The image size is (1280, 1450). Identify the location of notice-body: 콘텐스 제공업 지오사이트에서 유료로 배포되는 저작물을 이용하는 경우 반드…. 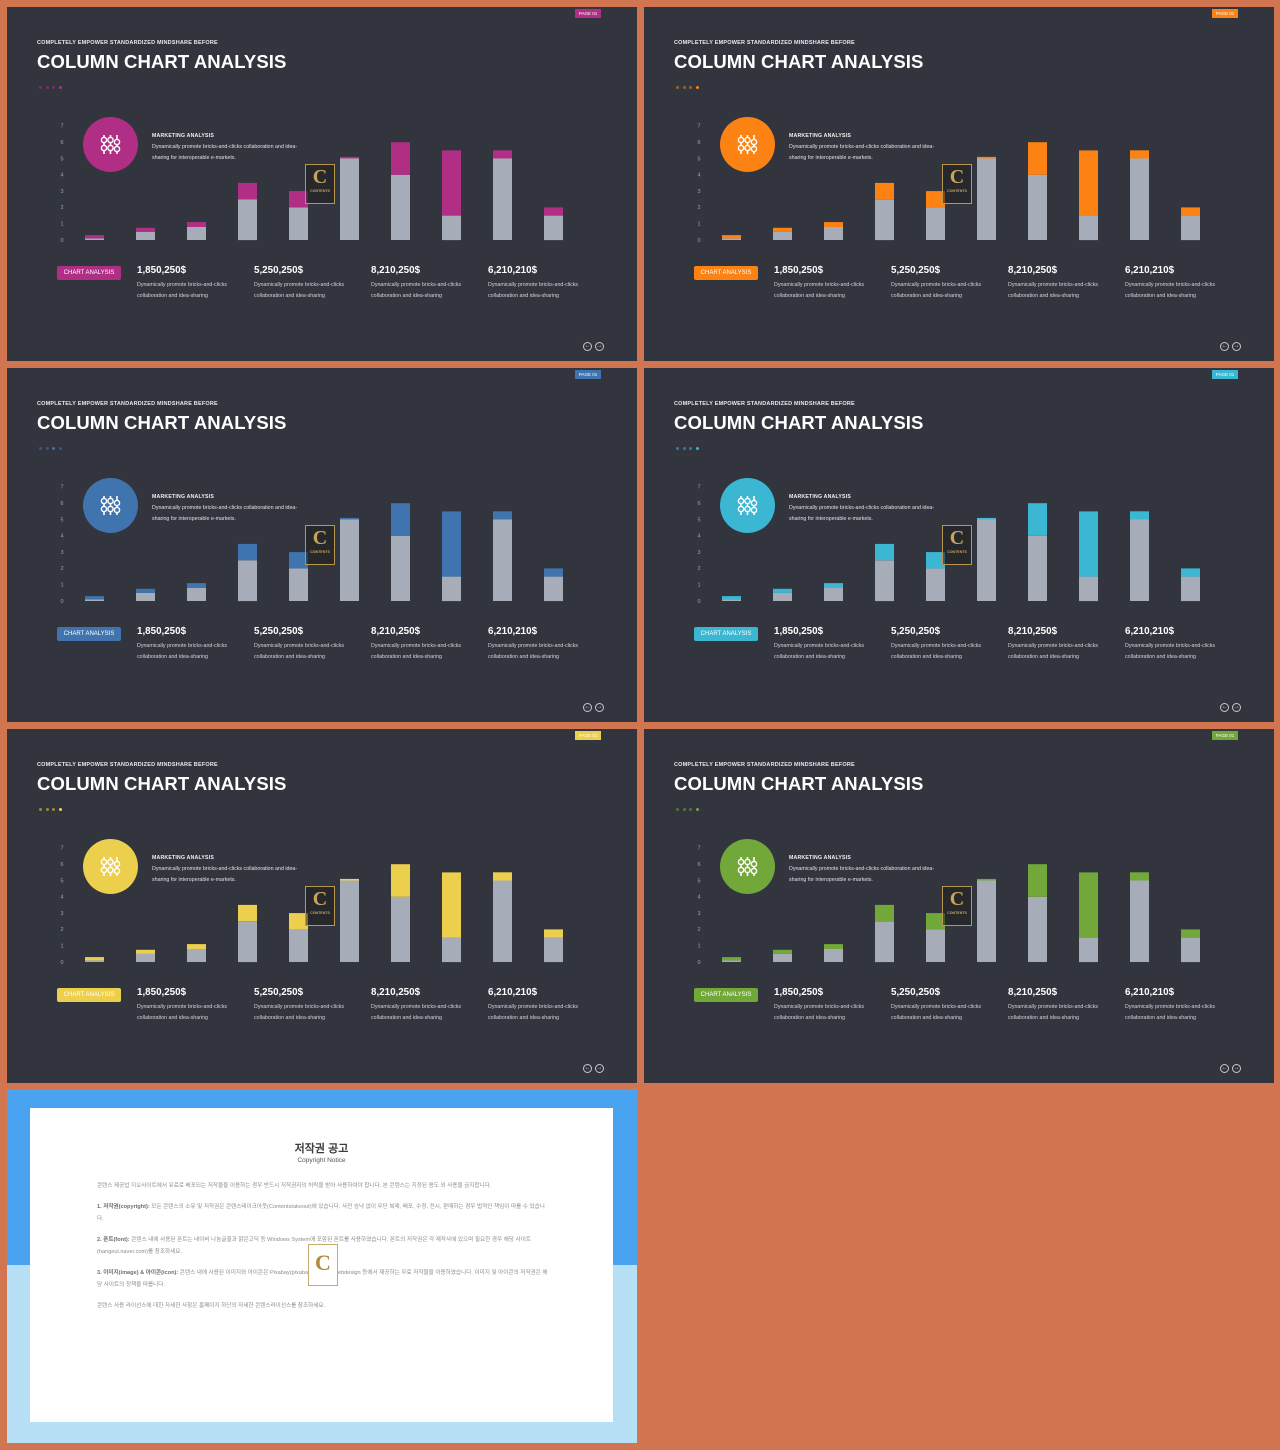
(323, 1250).